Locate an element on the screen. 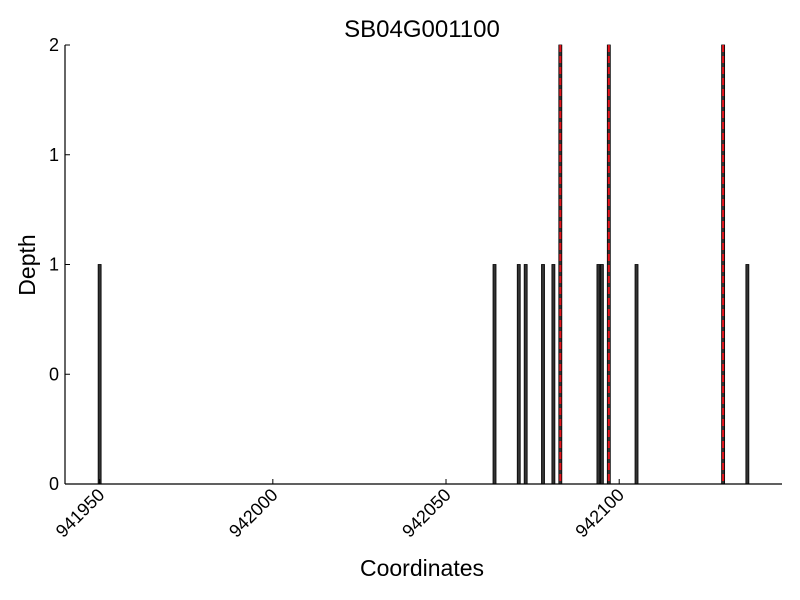 The image size is (800, 600). x-tick-label: 942100 is located at coordinates (599, 513).